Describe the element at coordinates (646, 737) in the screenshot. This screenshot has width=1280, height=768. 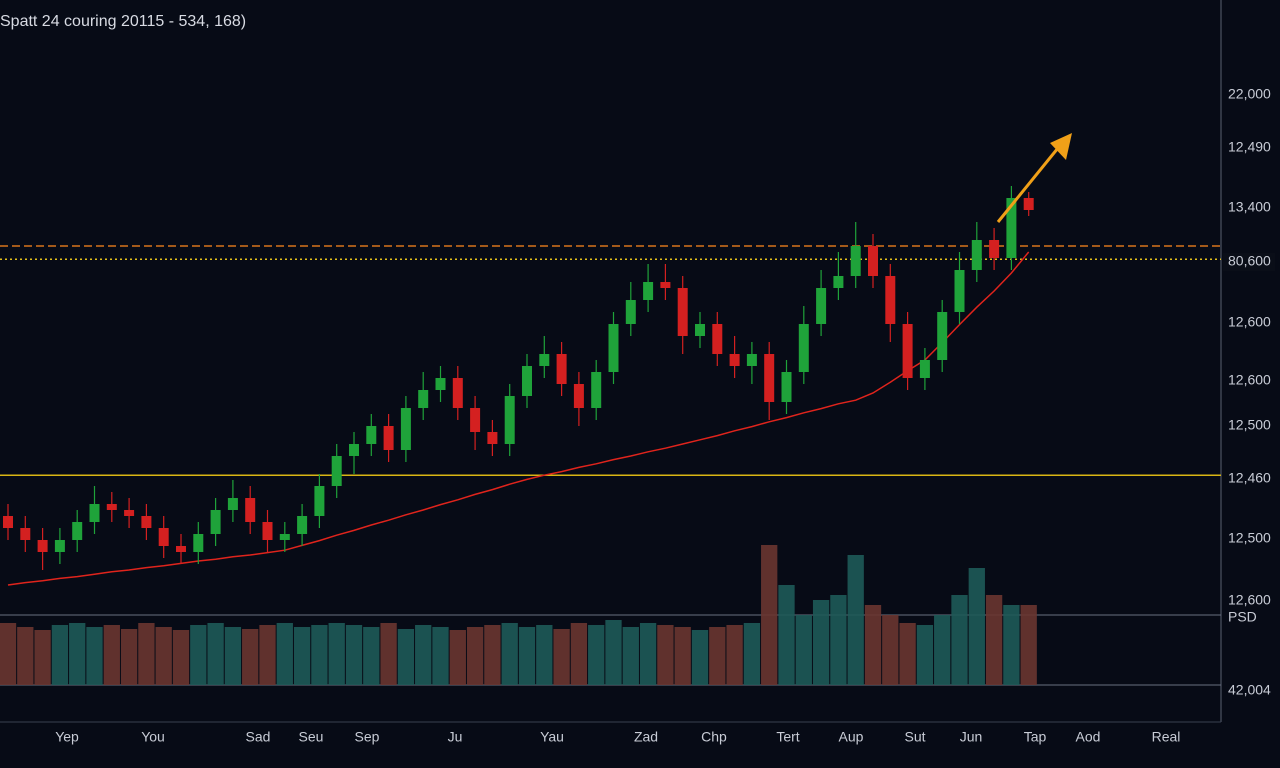
I see `x-tick-label: Zad` at that location.